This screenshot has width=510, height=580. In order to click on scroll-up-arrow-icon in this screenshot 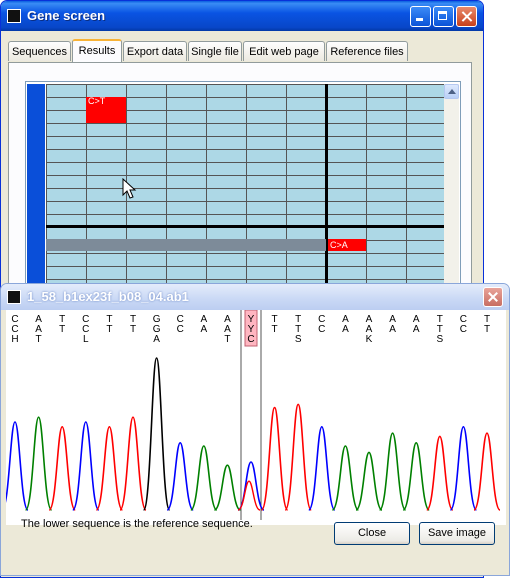, I will do `click(451, 91)`.